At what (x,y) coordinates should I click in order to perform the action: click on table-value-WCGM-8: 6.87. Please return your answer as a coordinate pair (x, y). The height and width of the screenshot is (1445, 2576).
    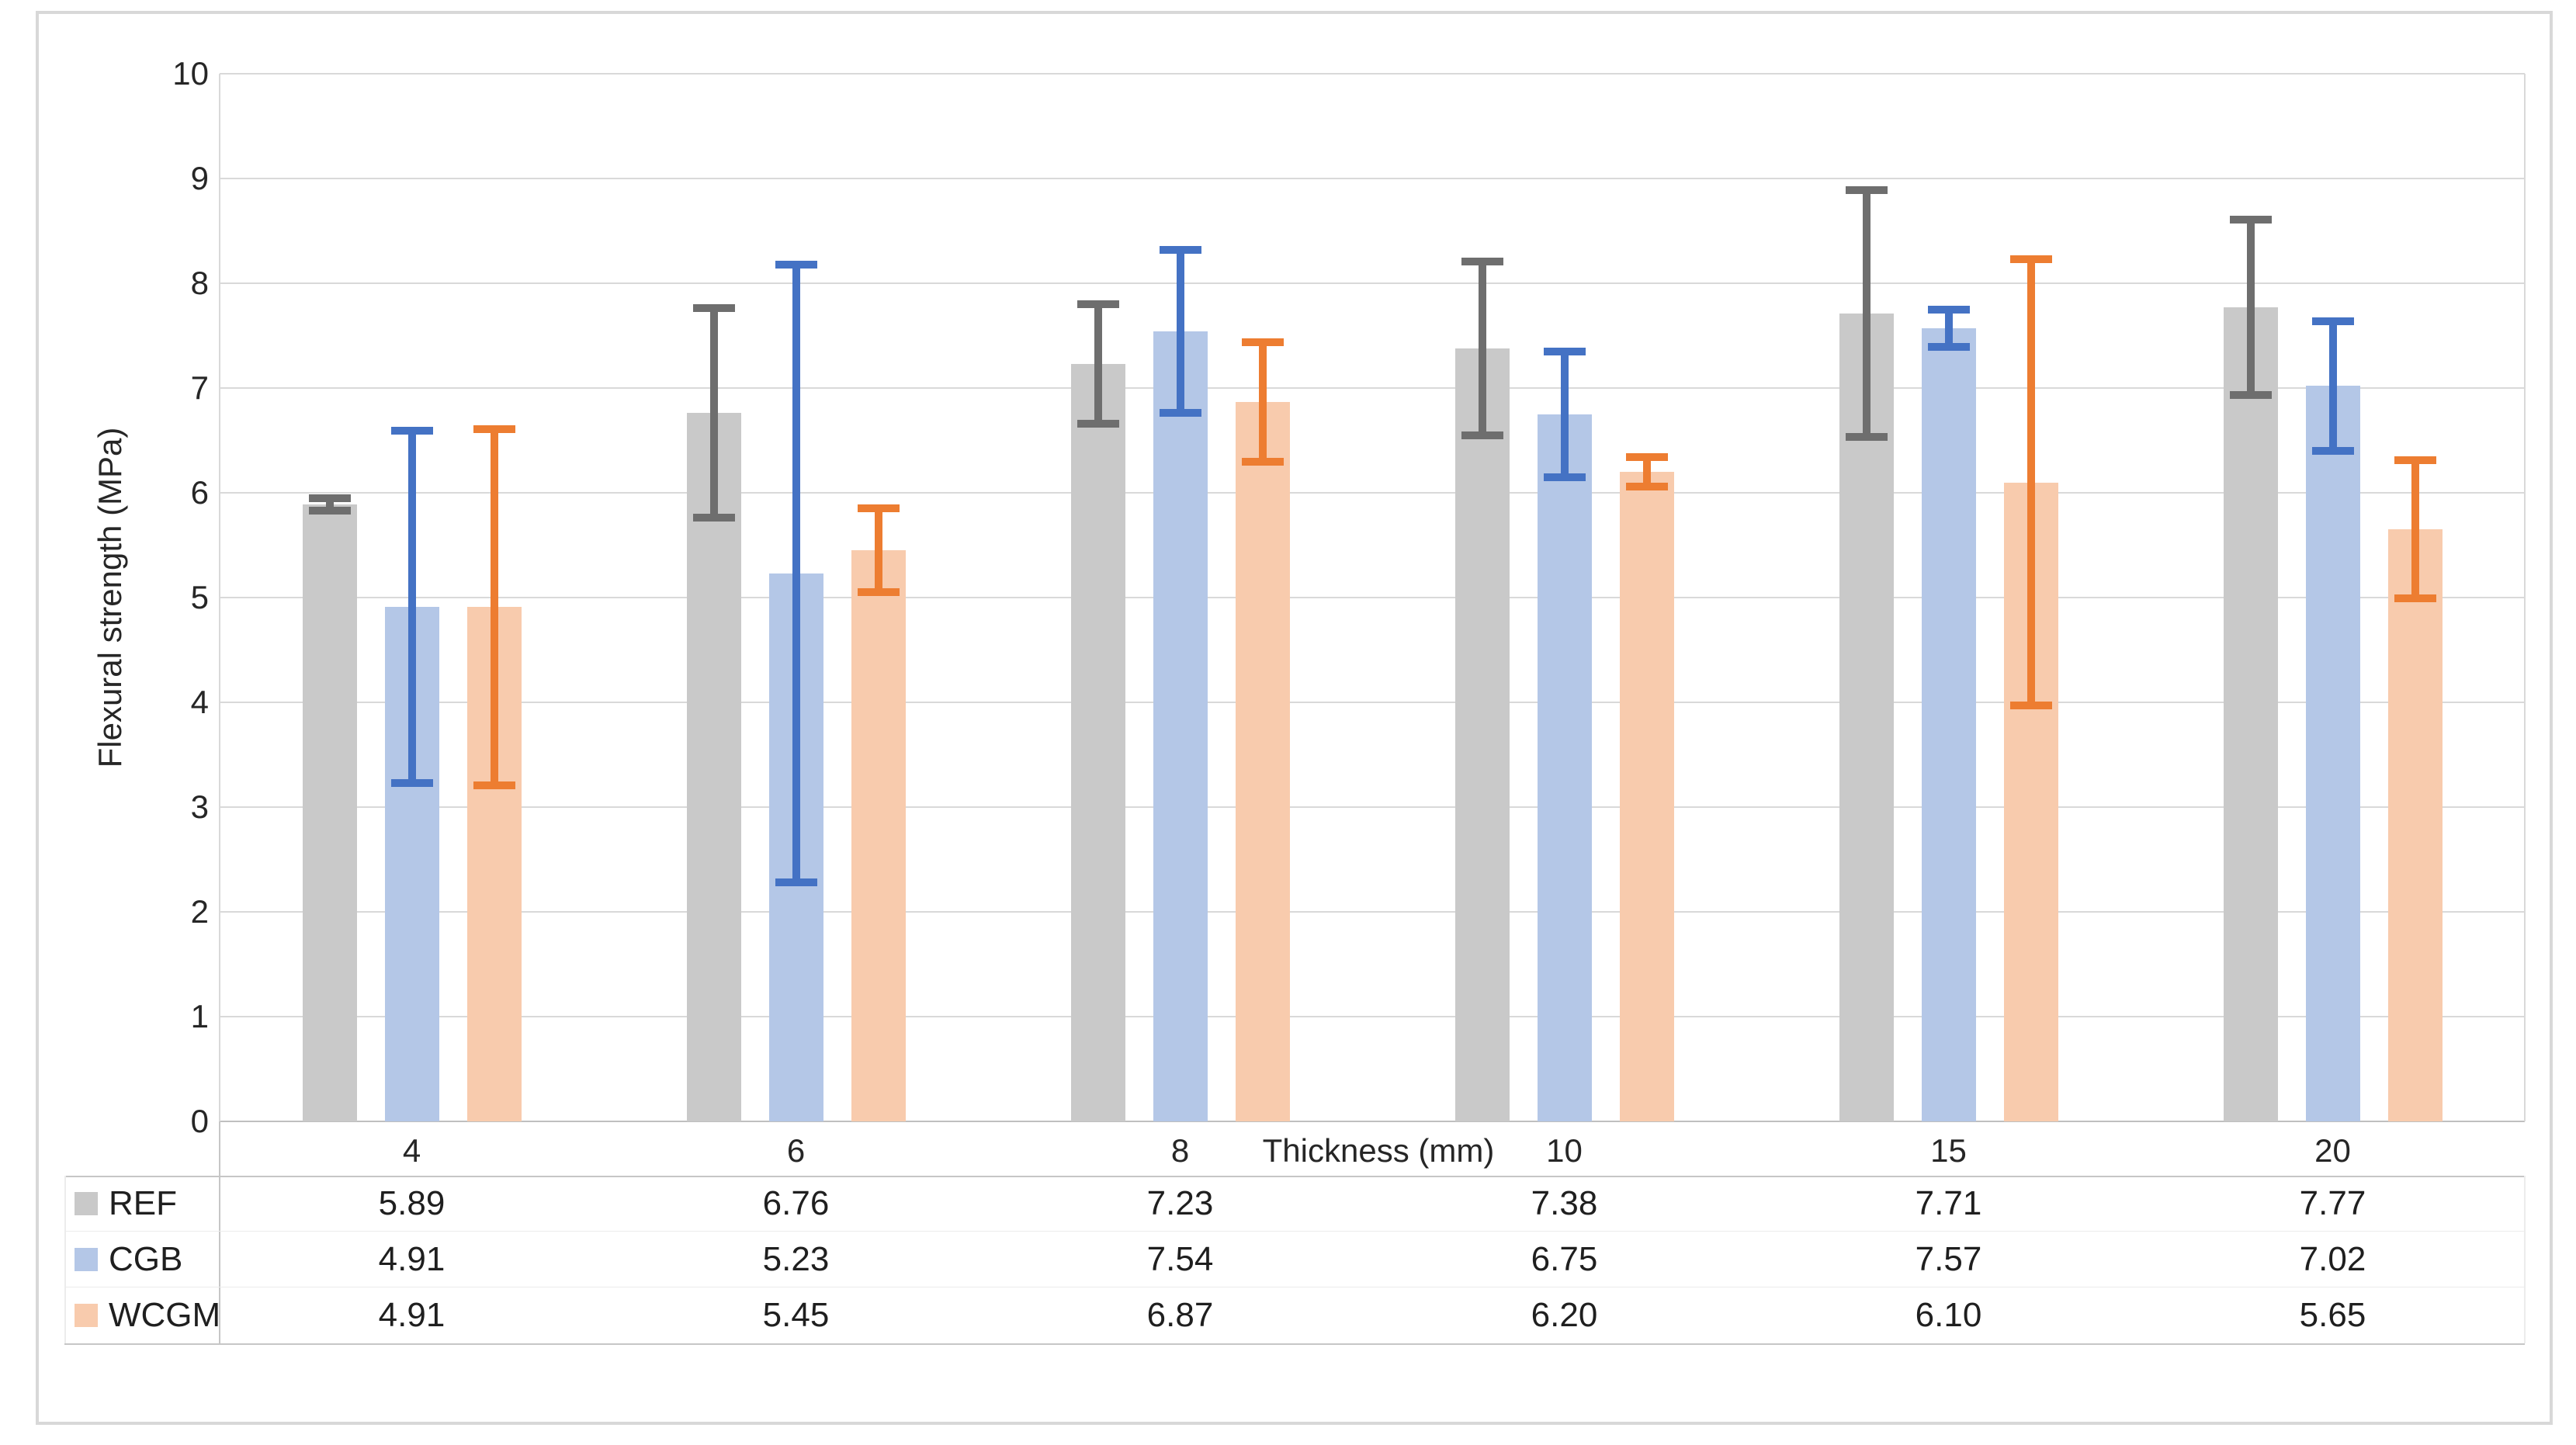
    Looking at the image, I should click on (1180, 1315).